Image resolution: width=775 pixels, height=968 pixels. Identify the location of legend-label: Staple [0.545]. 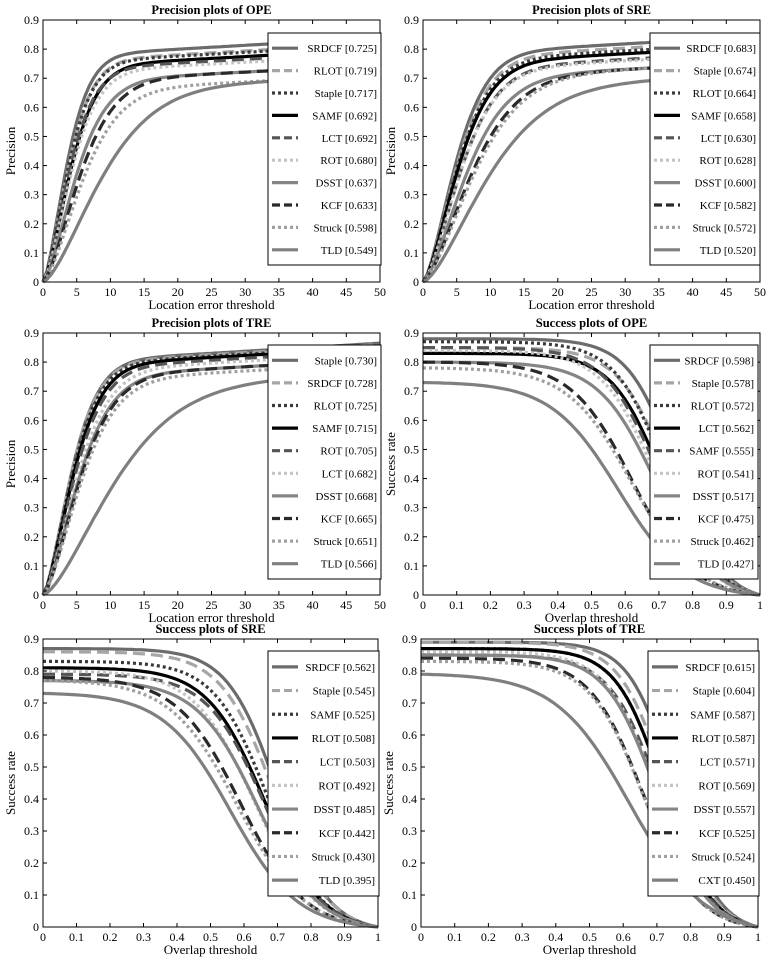
(344, 692).